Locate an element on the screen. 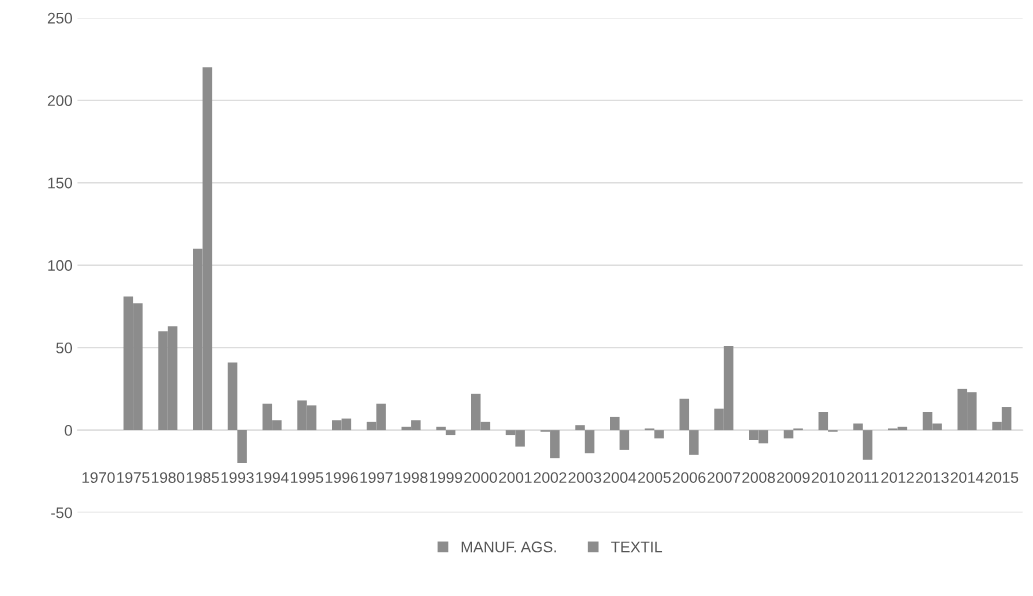 The image size is (1033, 596). x-tick-label: 1998 is located at coordinates (411, 477).